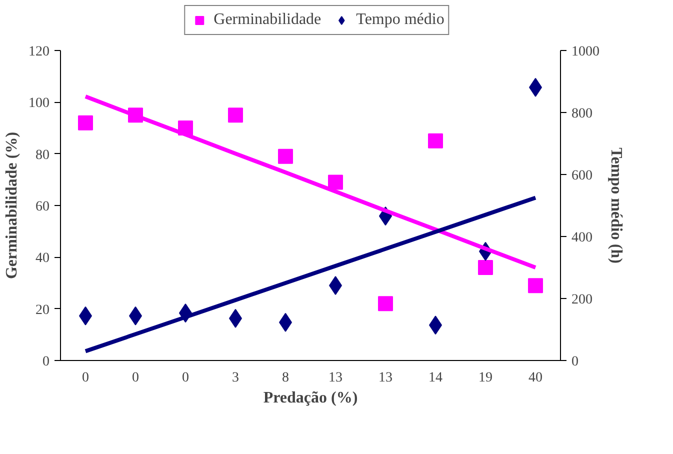 This screenshot has height=454, width=673. Describe the element at coordinates (285, 378) in the screenshot. I see `x-tick-label: 8` at that location.